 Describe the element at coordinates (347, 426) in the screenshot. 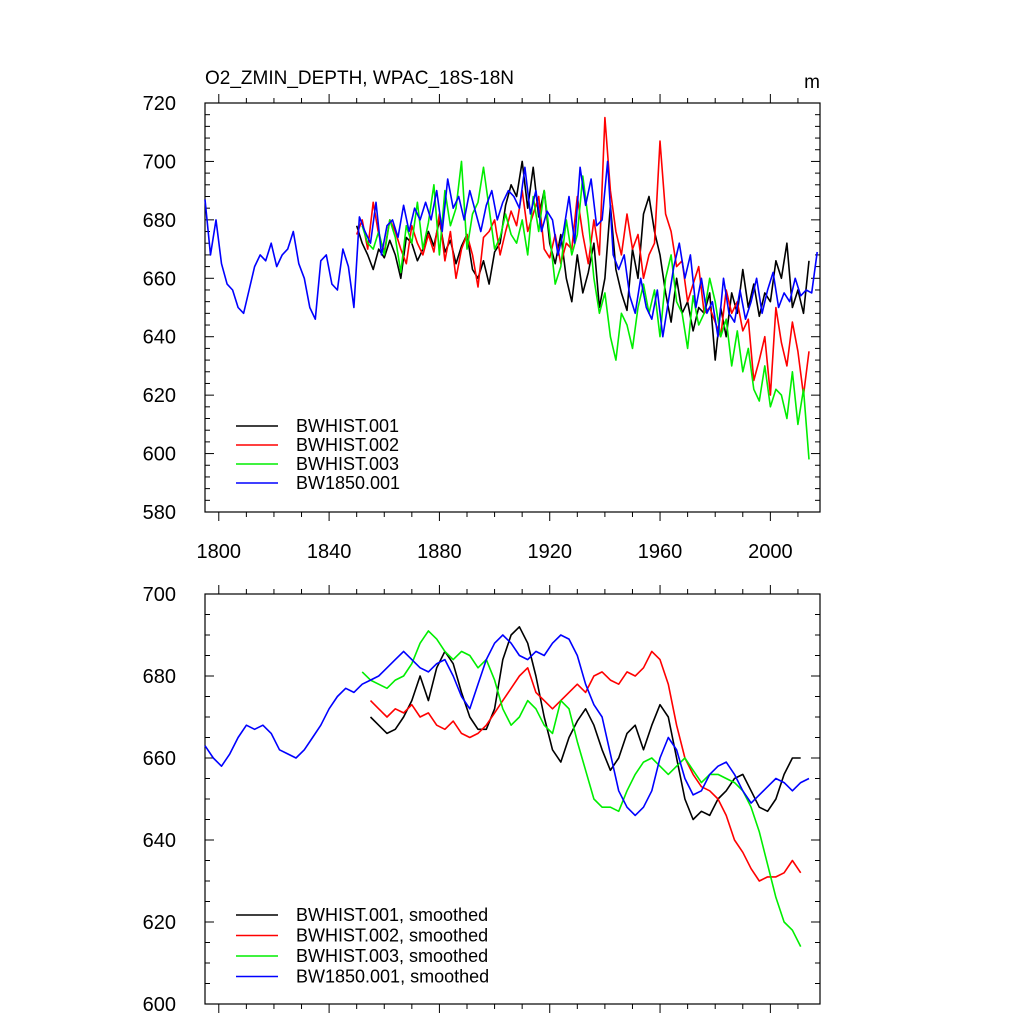

I see `legend-label: BWHIST.001` at that location.